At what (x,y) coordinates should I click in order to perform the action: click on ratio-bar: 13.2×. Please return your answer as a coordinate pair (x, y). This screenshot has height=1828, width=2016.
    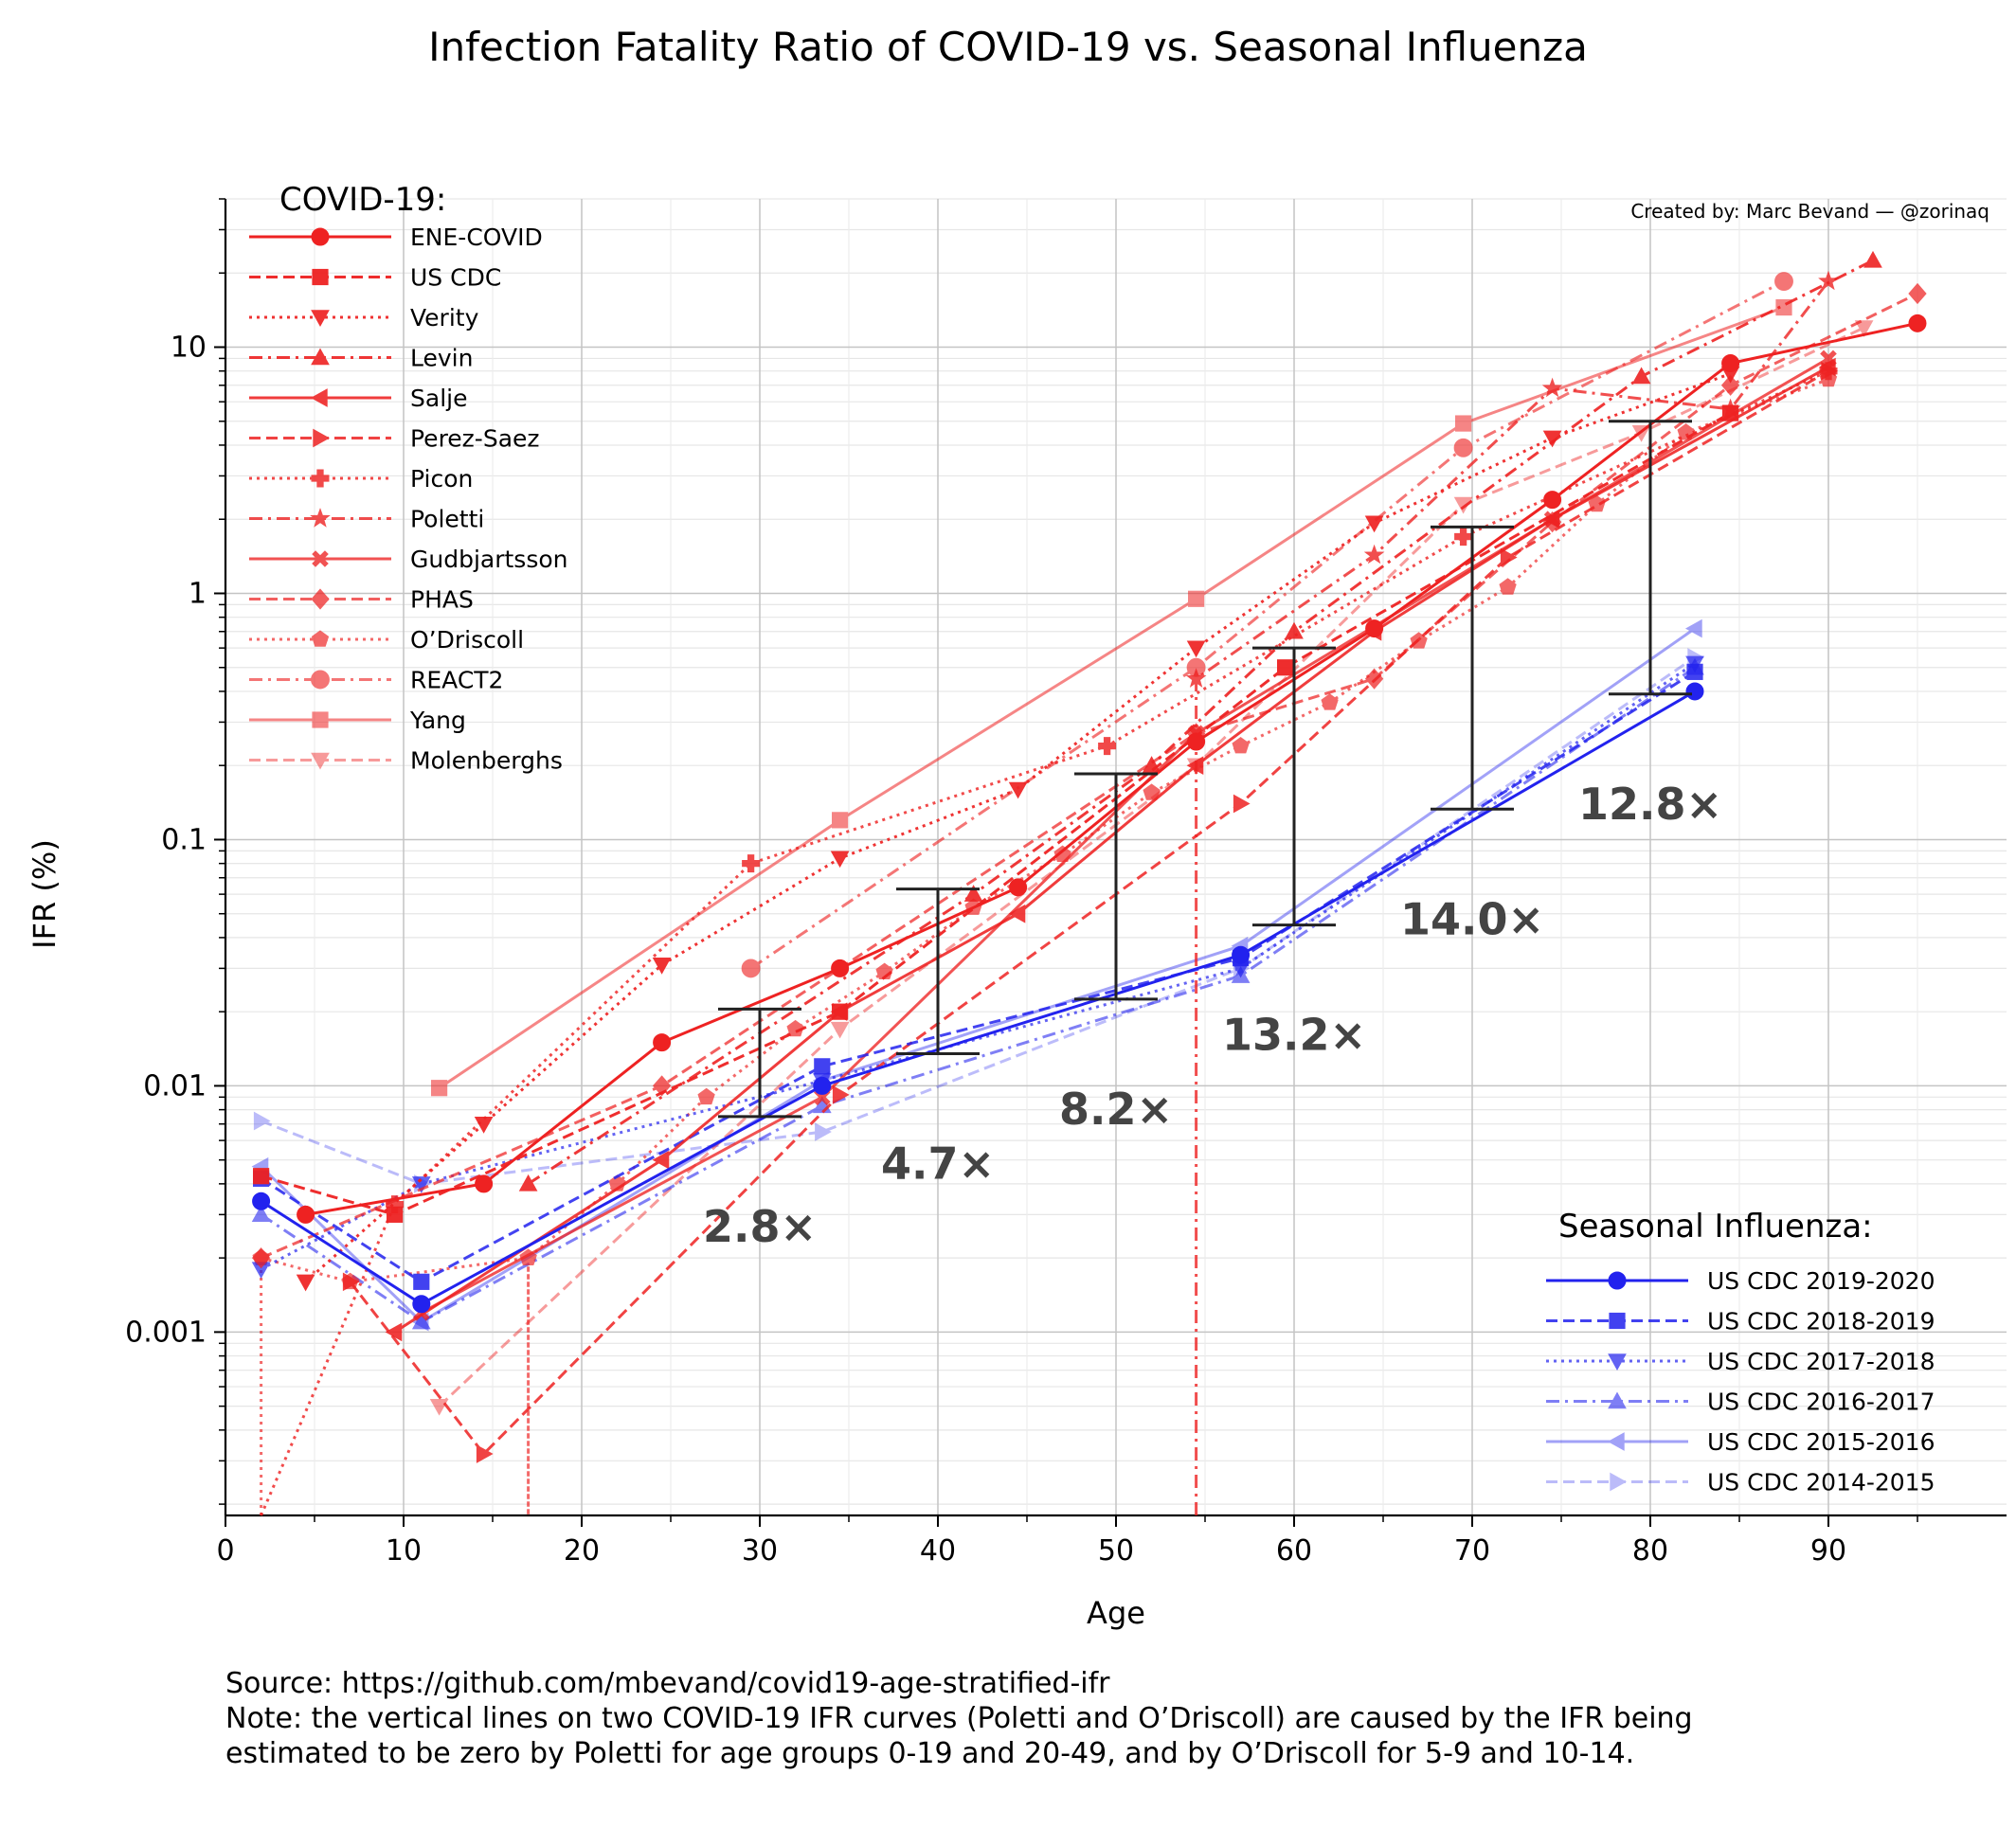
    Looking at the image, I should click on (1294, 853).